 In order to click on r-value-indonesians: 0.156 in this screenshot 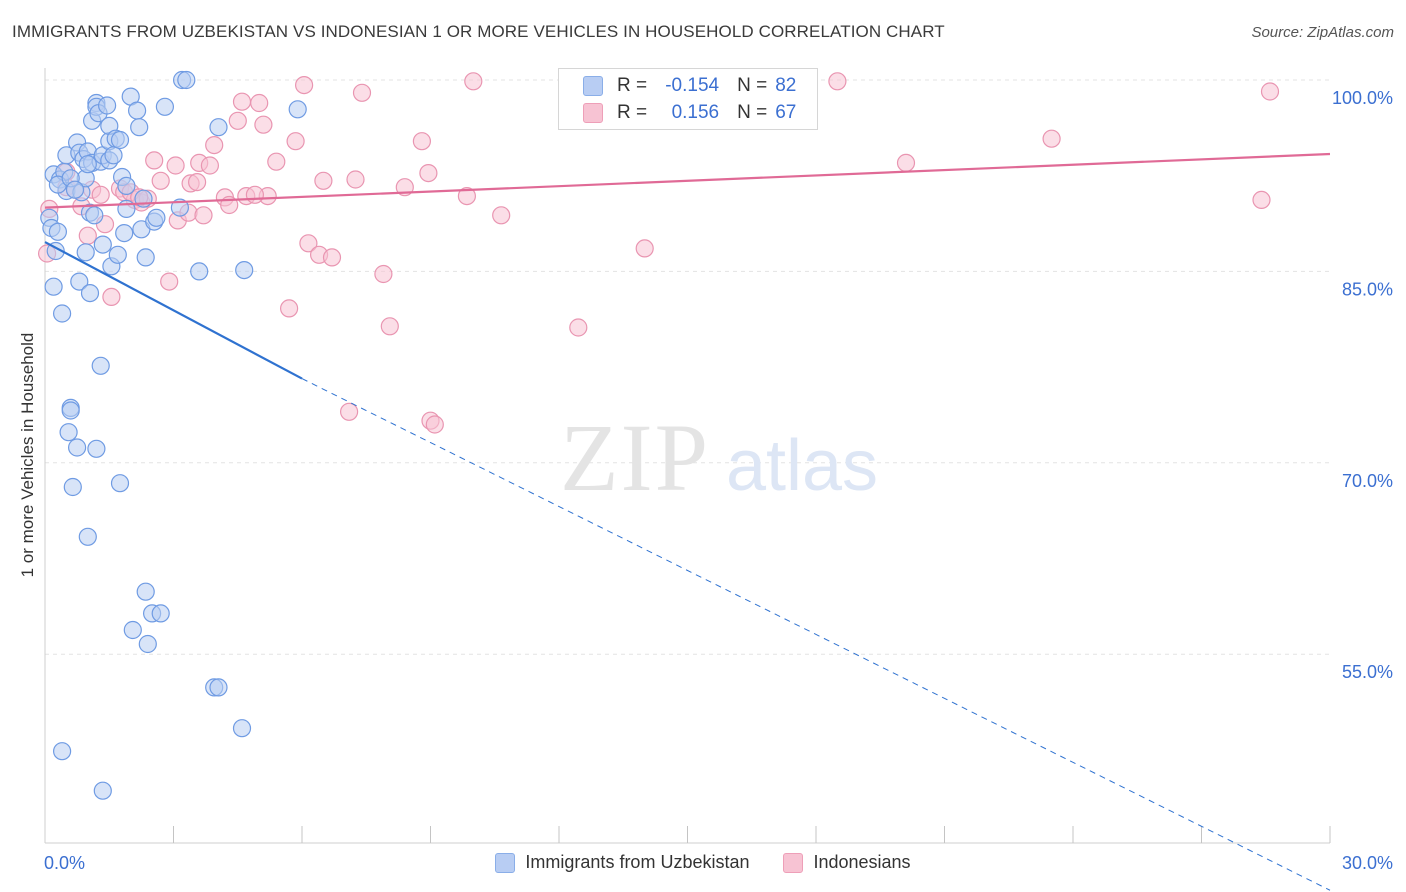, I will do `click(695, 112)`.